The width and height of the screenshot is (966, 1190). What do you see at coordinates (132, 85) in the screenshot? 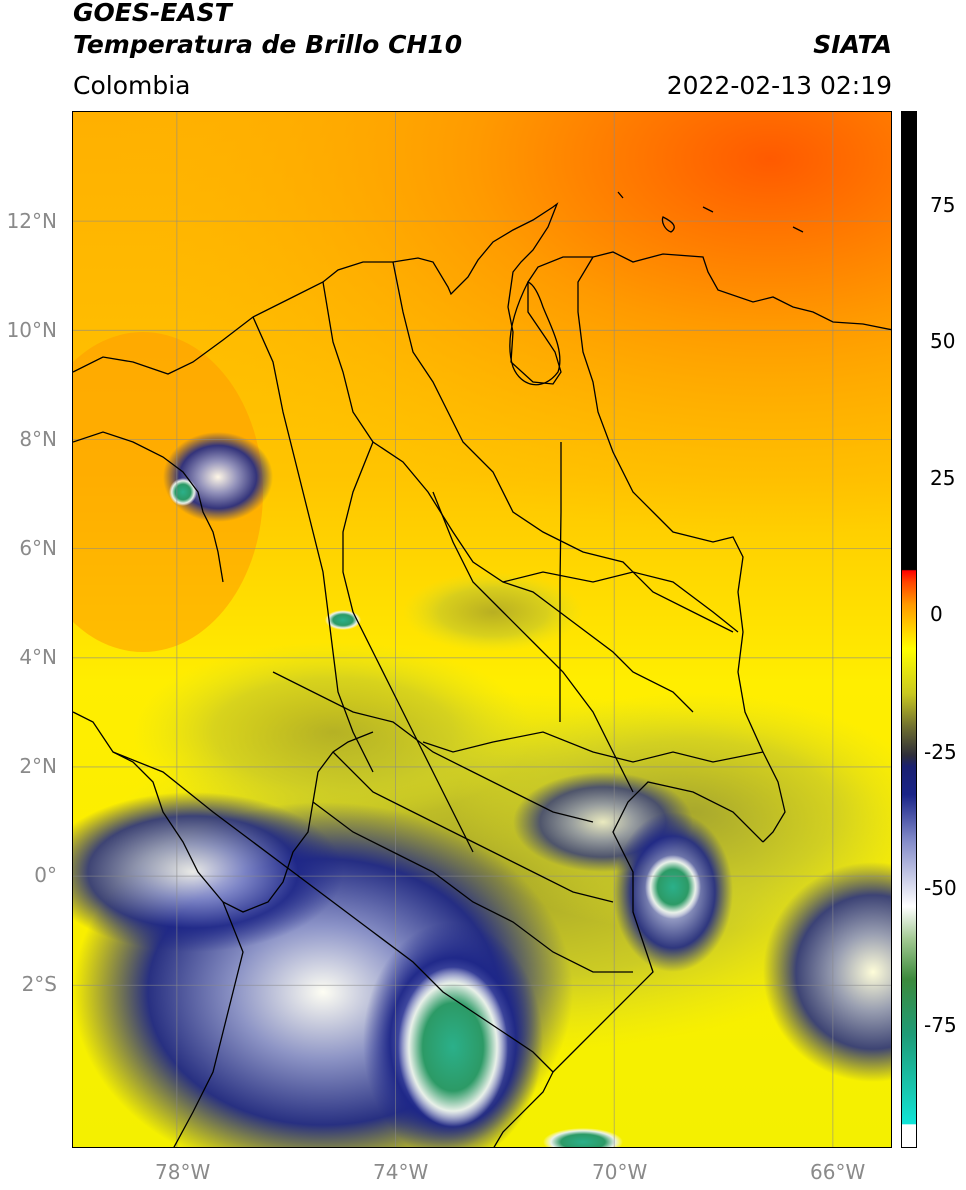
I see `region-label: Colombia` at bounding box center [132, 85].